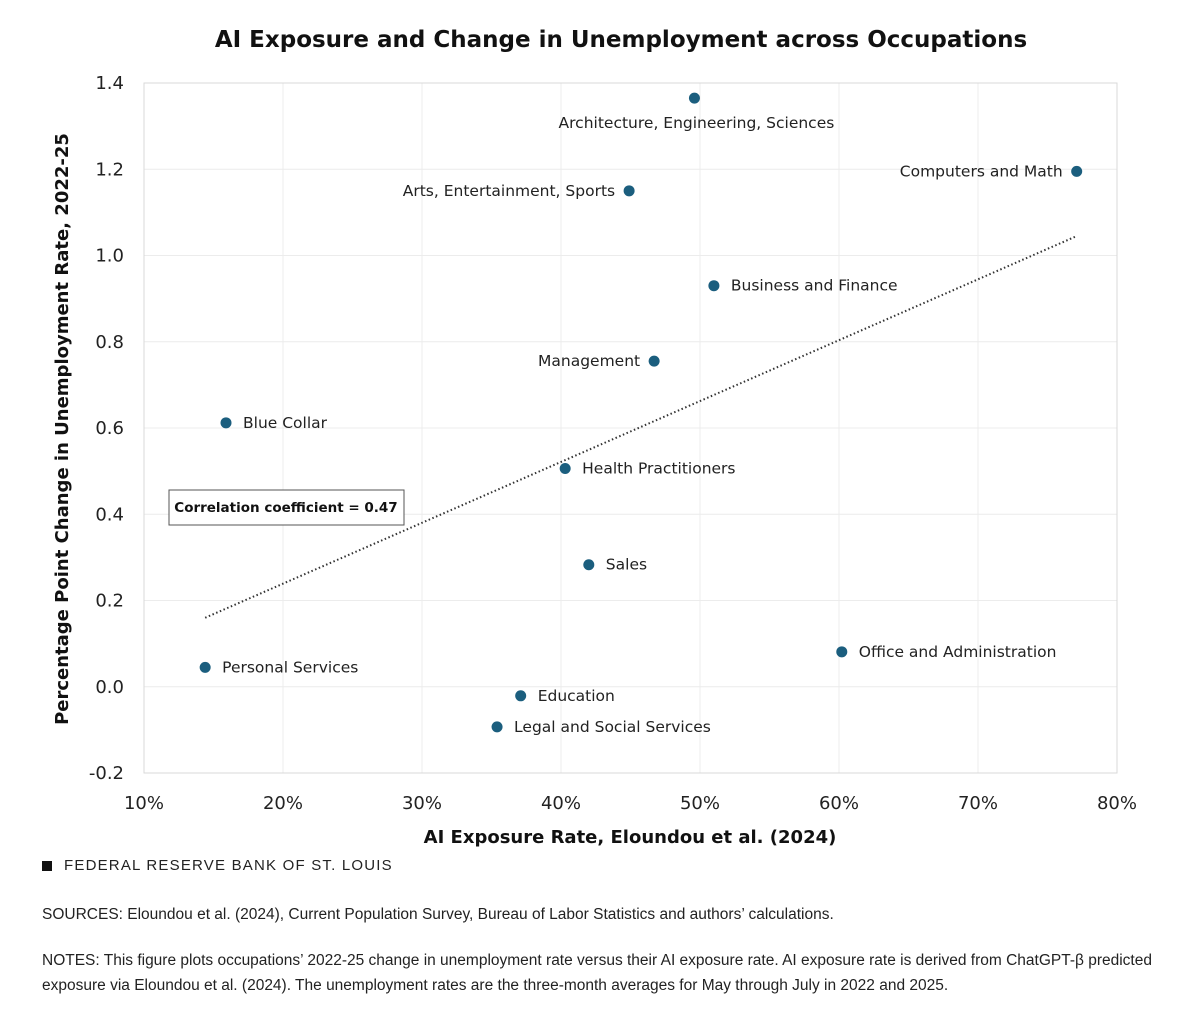 The width and height of the screenshot is (1200, 1029). I want to click on x-tick-label: 30%, so click(422, 803).